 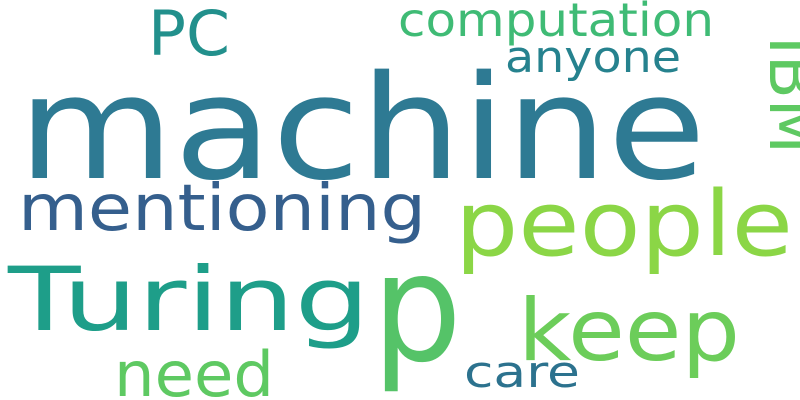 I want to click on word-anyone: anyone, so click(x=593, y=57).